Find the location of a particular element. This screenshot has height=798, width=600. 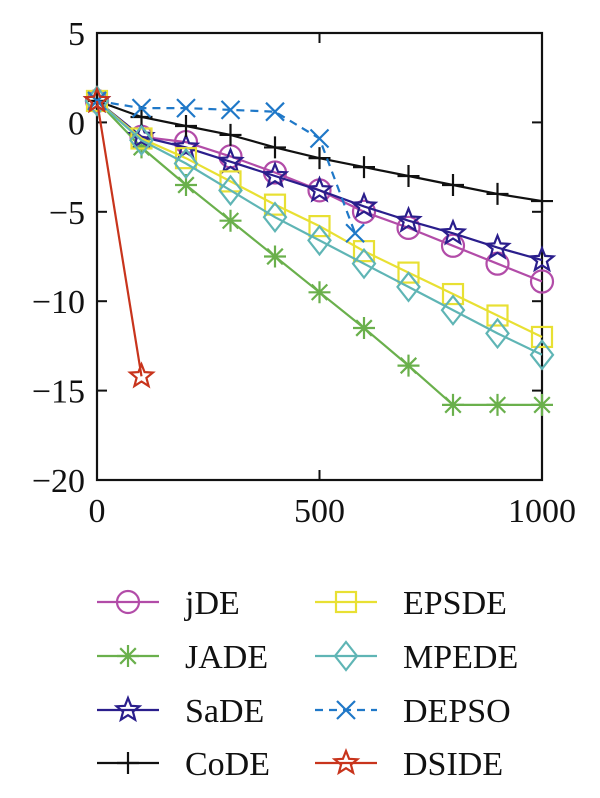

legend-item-code: CoDE is located at coordinates (183, 764).